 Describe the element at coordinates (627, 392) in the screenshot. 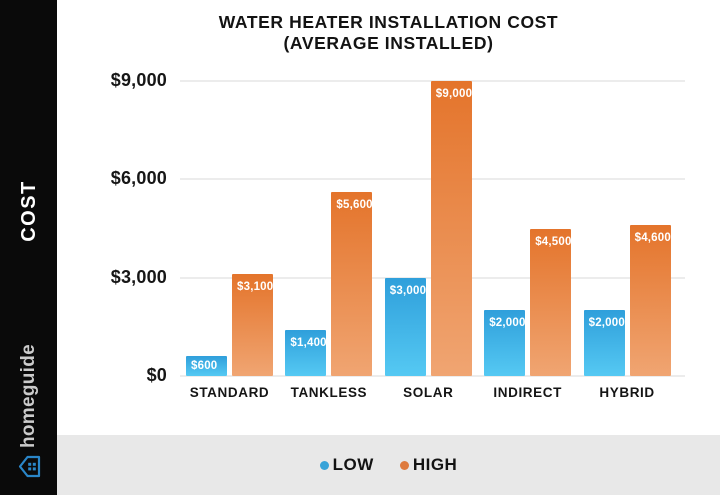

I see `category-label-hybrid: HYBRID` at that location.